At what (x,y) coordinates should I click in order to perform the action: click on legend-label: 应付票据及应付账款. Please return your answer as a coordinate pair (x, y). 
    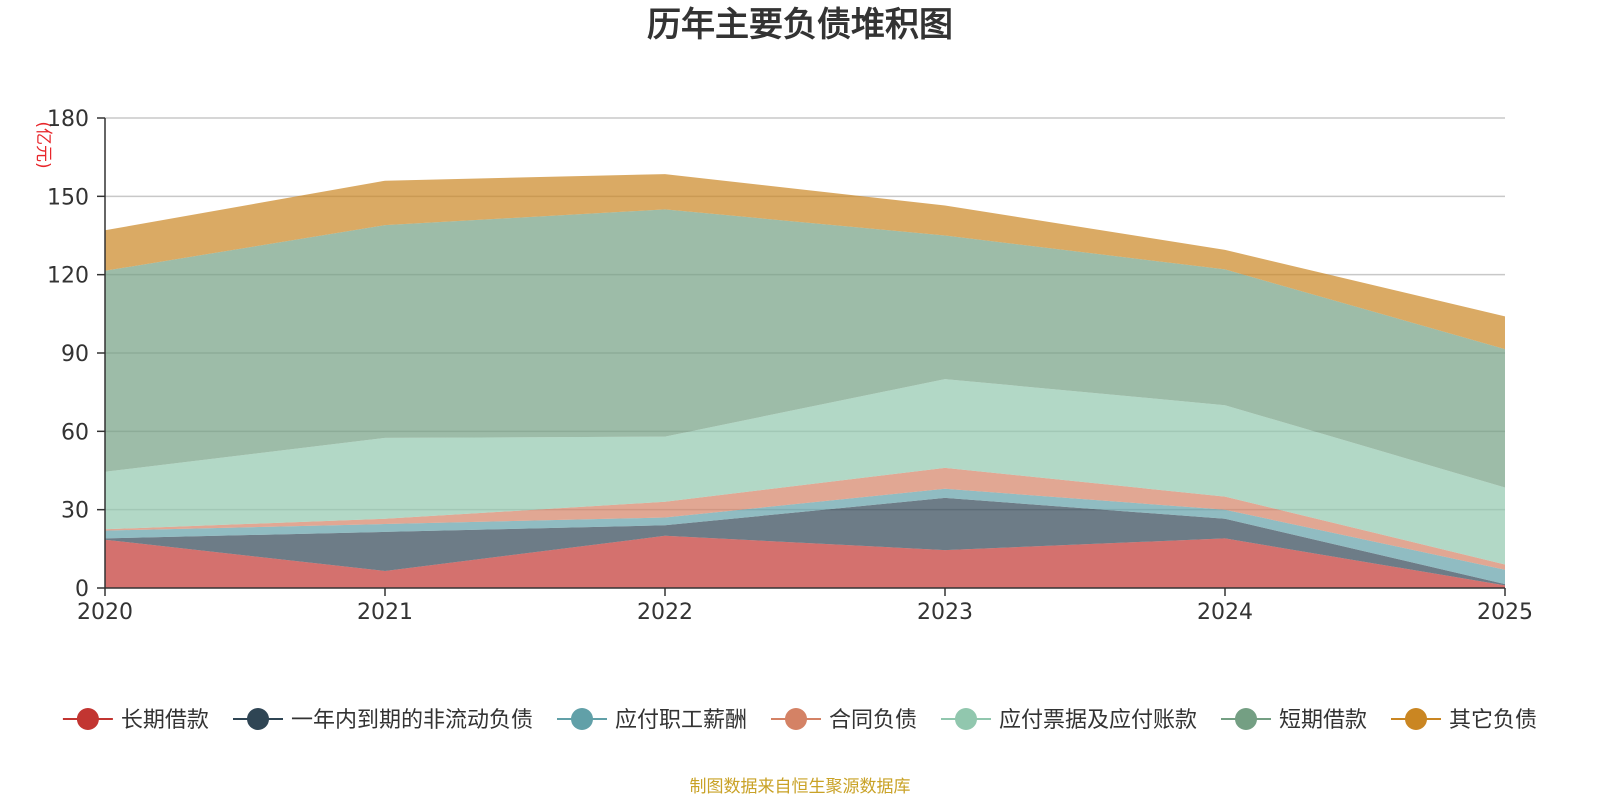
    Looking at the image, I should click on (1098, 720).